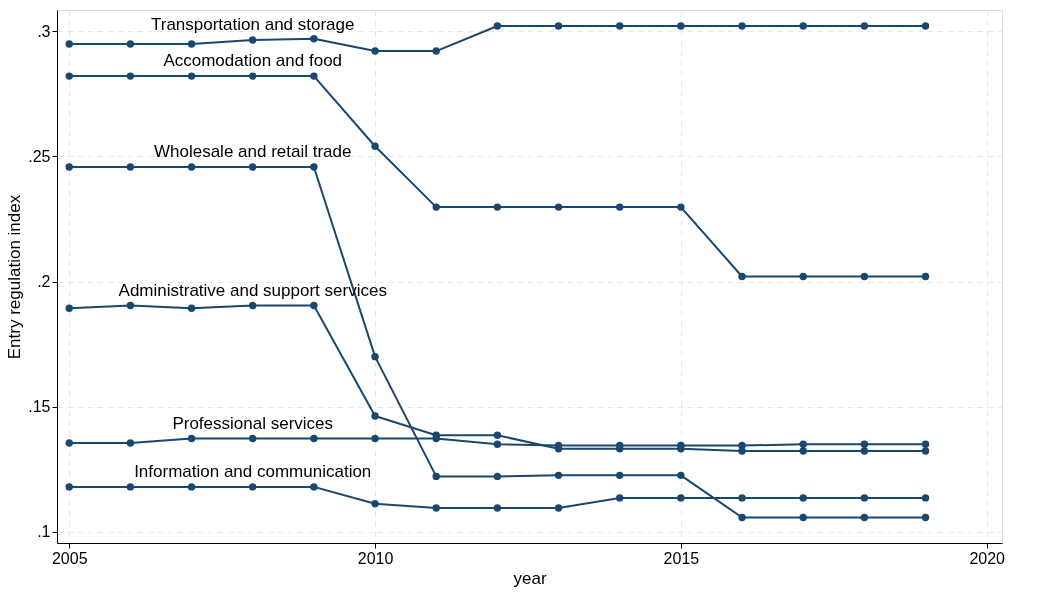  Describe the element at coordinates (530, 578) in the screenshot. I see `x-axis-title: year` at that location.